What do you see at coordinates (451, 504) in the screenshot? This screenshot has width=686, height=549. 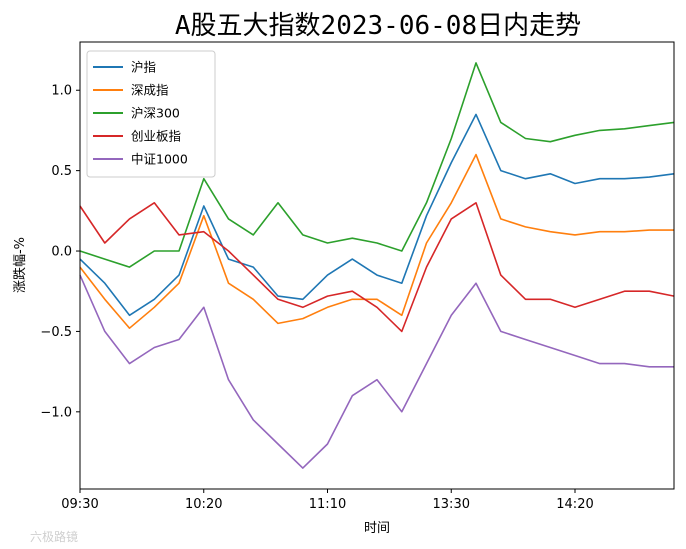 I see `x-tick-label: 13:30` at bounding box center [451, 504].